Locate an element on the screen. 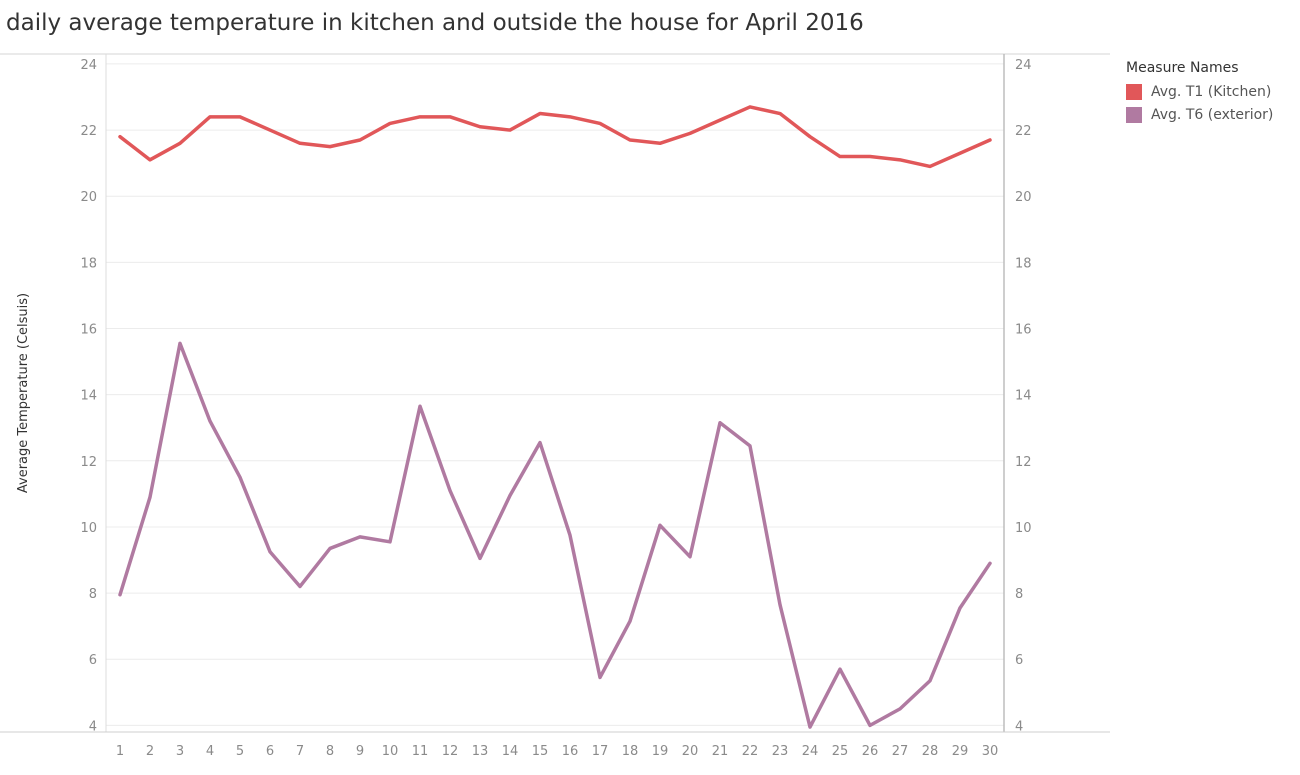 The height and width of the screenshot is (775, 1300). x-tick-label: 6 is located at coordinates (270, 751).